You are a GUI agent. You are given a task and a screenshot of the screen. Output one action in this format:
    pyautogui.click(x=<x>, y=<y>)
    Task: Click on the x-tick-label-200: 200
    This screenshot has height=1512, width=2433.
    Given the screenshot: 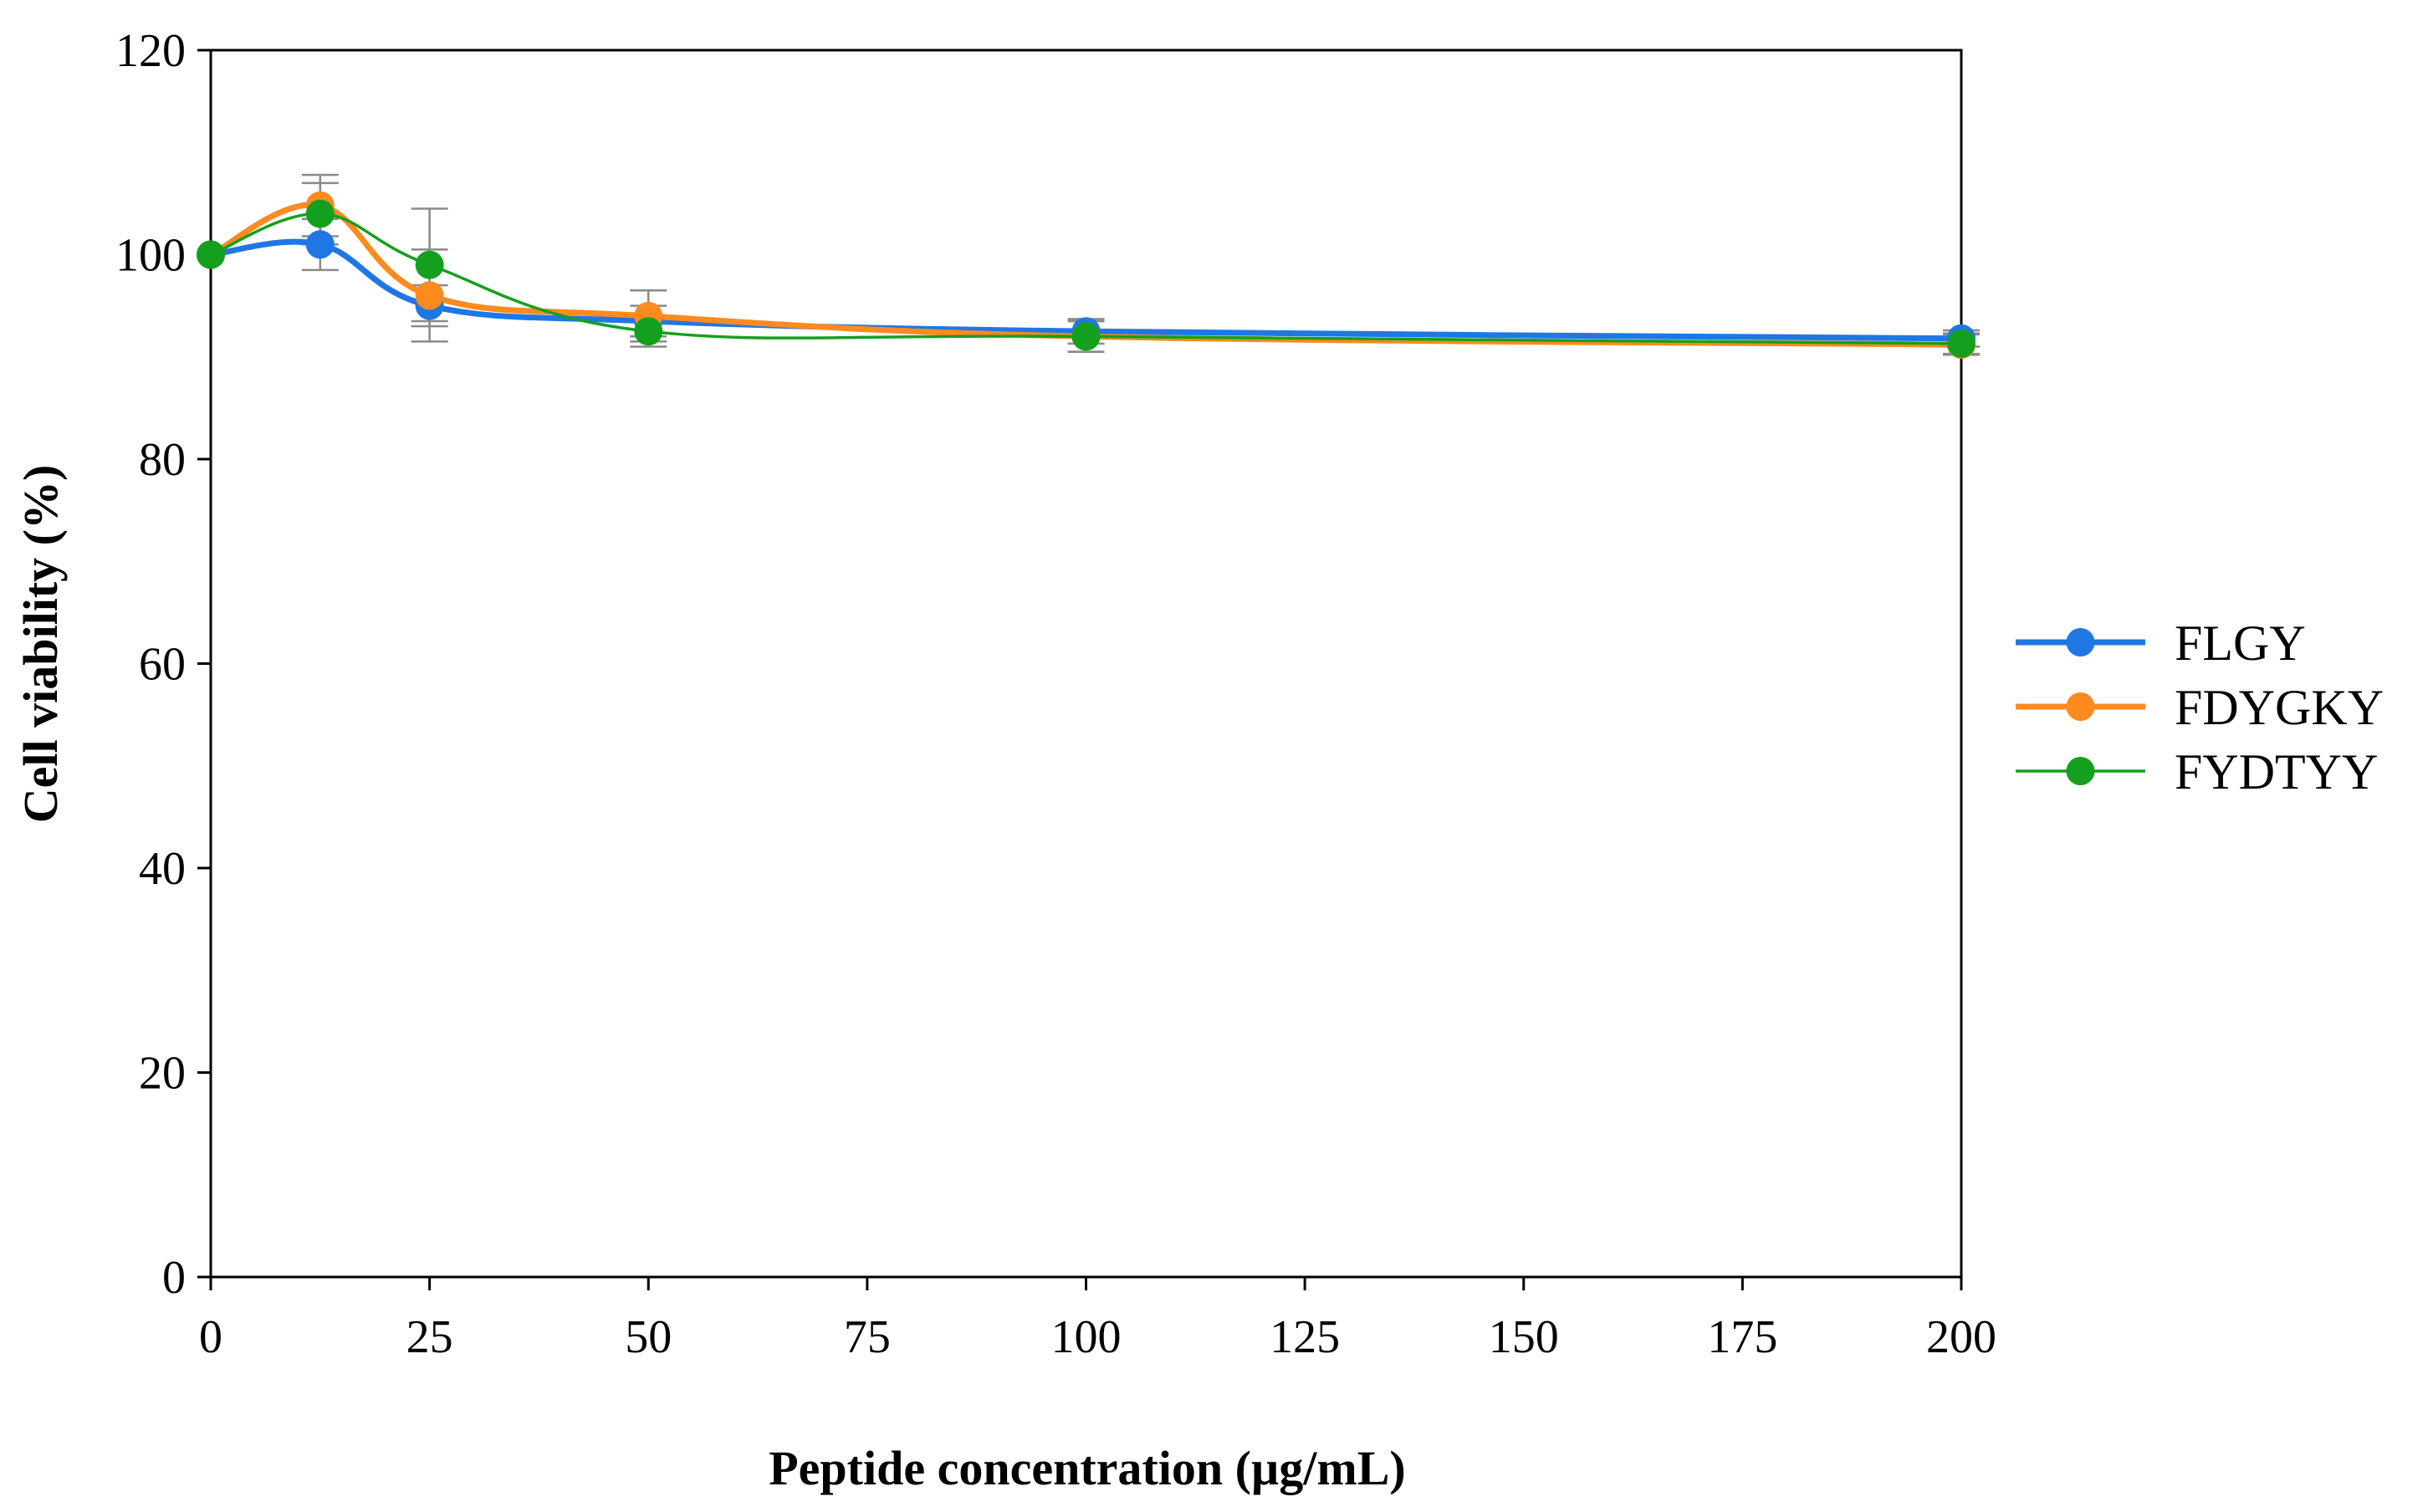 What is the action you would take?
    pyautogui.click(x=1961, y=1337)
    